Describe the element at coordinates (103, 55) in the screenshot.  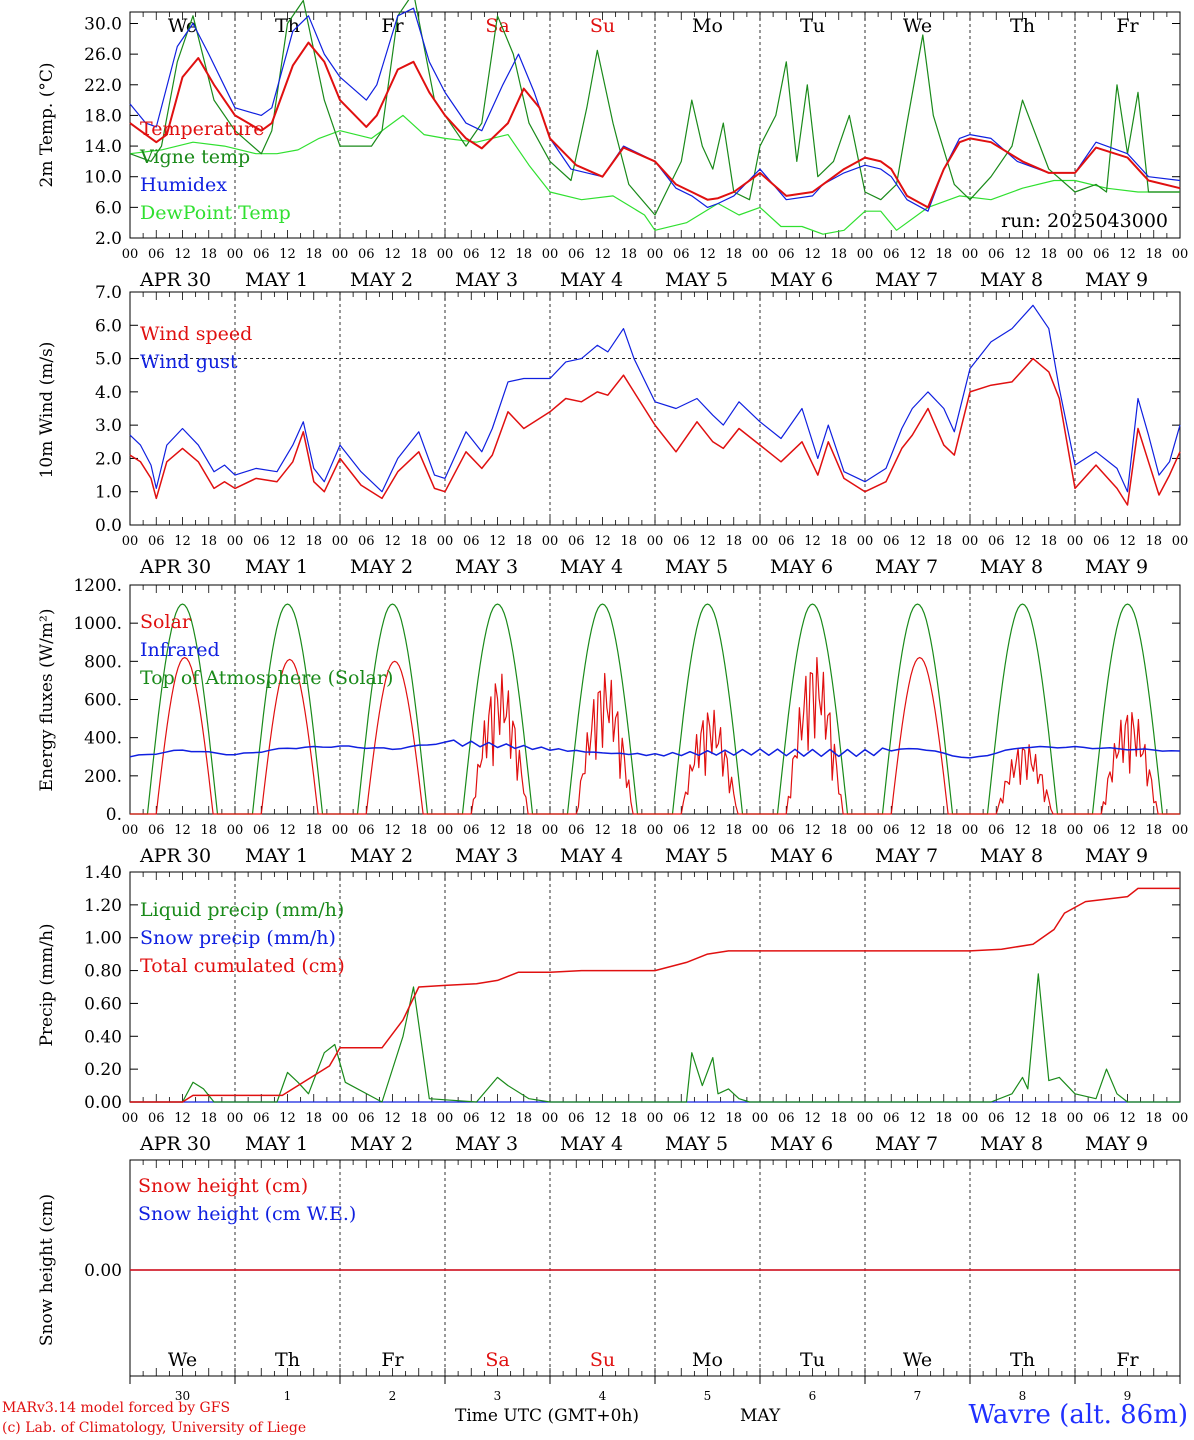
I see `y-tick-label: 26.0` at that location.